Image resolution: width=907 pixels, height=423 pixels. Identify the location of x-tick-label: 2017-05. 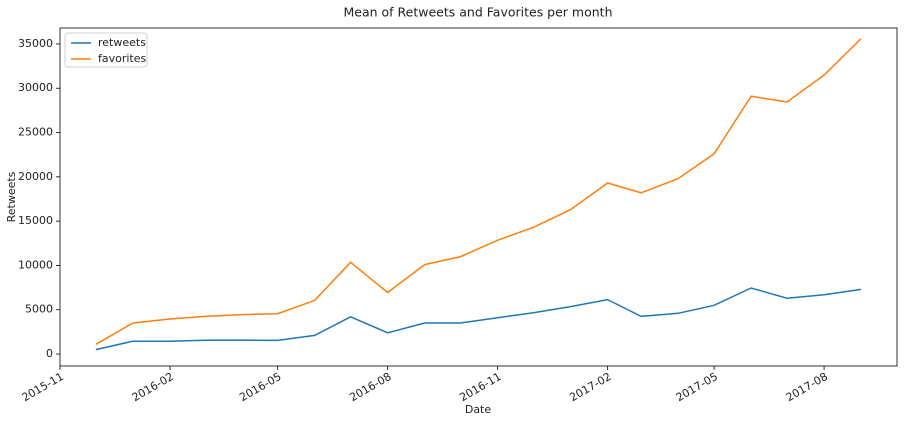
(697, 387).